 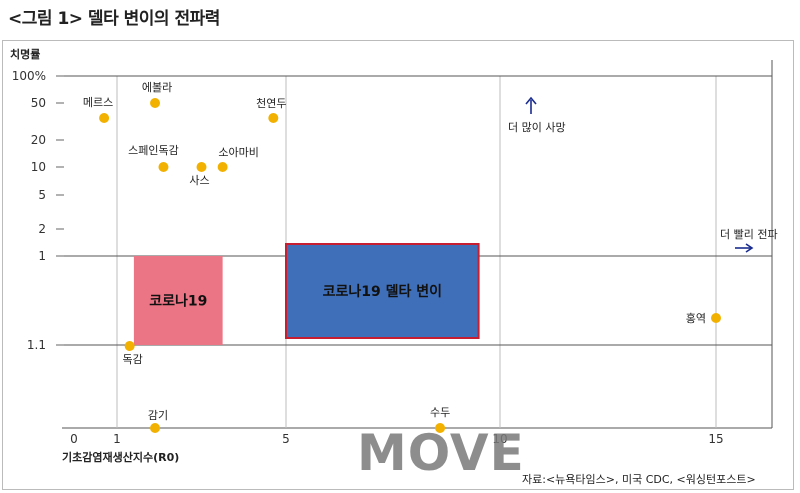 I want to click on y-tick-label: 2, so click(x=42, y=229).